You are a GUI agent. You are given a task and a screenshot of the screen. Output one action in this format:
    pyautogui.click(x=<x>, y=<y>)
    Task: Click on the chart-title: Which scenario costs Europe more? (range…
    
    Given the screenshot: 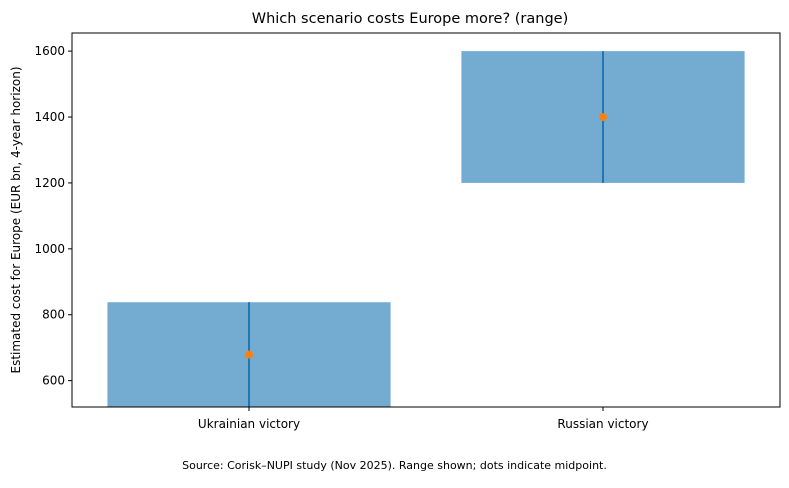 What is the action you would take?
    pyautogui.click(x=410, y=19)
    